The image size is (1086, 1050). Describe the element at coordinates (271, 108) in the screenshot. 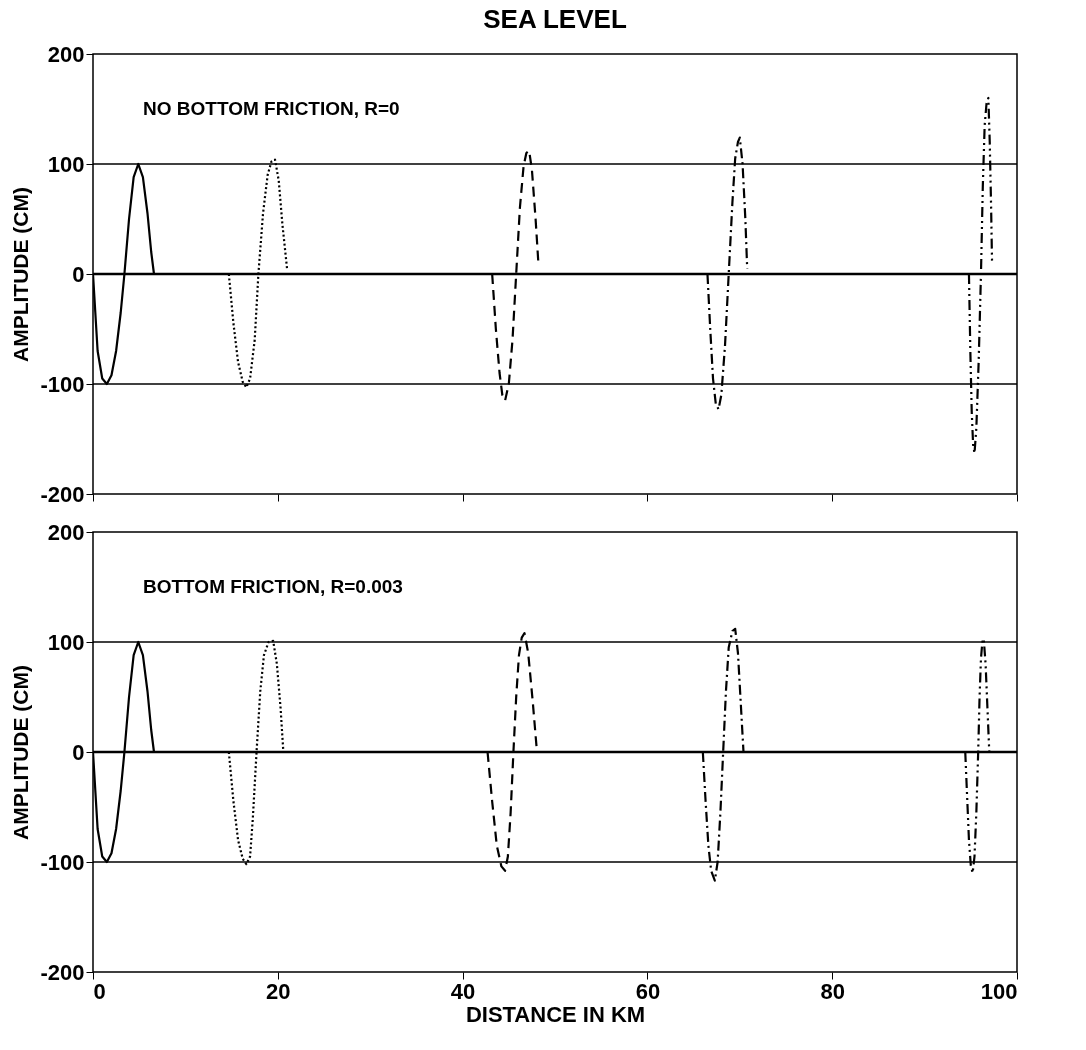

I see `annotation: NO BOTTOM FRICTION, R=0` at that location.